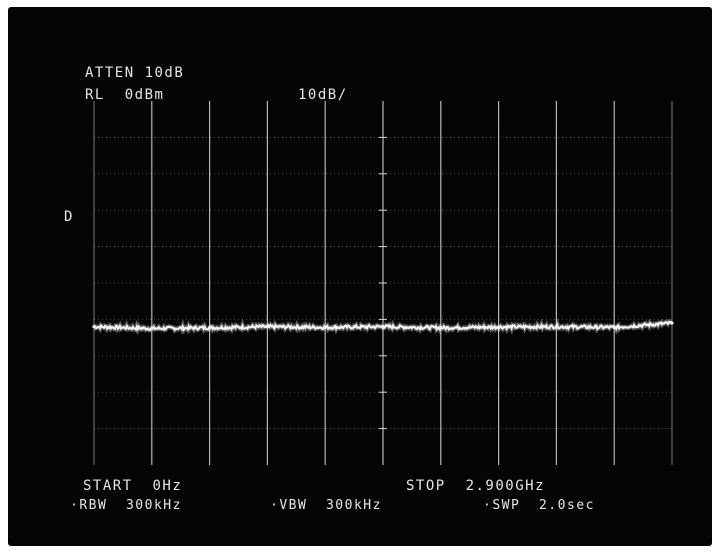 This screenshot has height=553, width=720. What do you see at coordinates (326, 505) in the screenshot?
I see `vbw-readout: ·VBW 300kHz` at bounding box center [326, 505].